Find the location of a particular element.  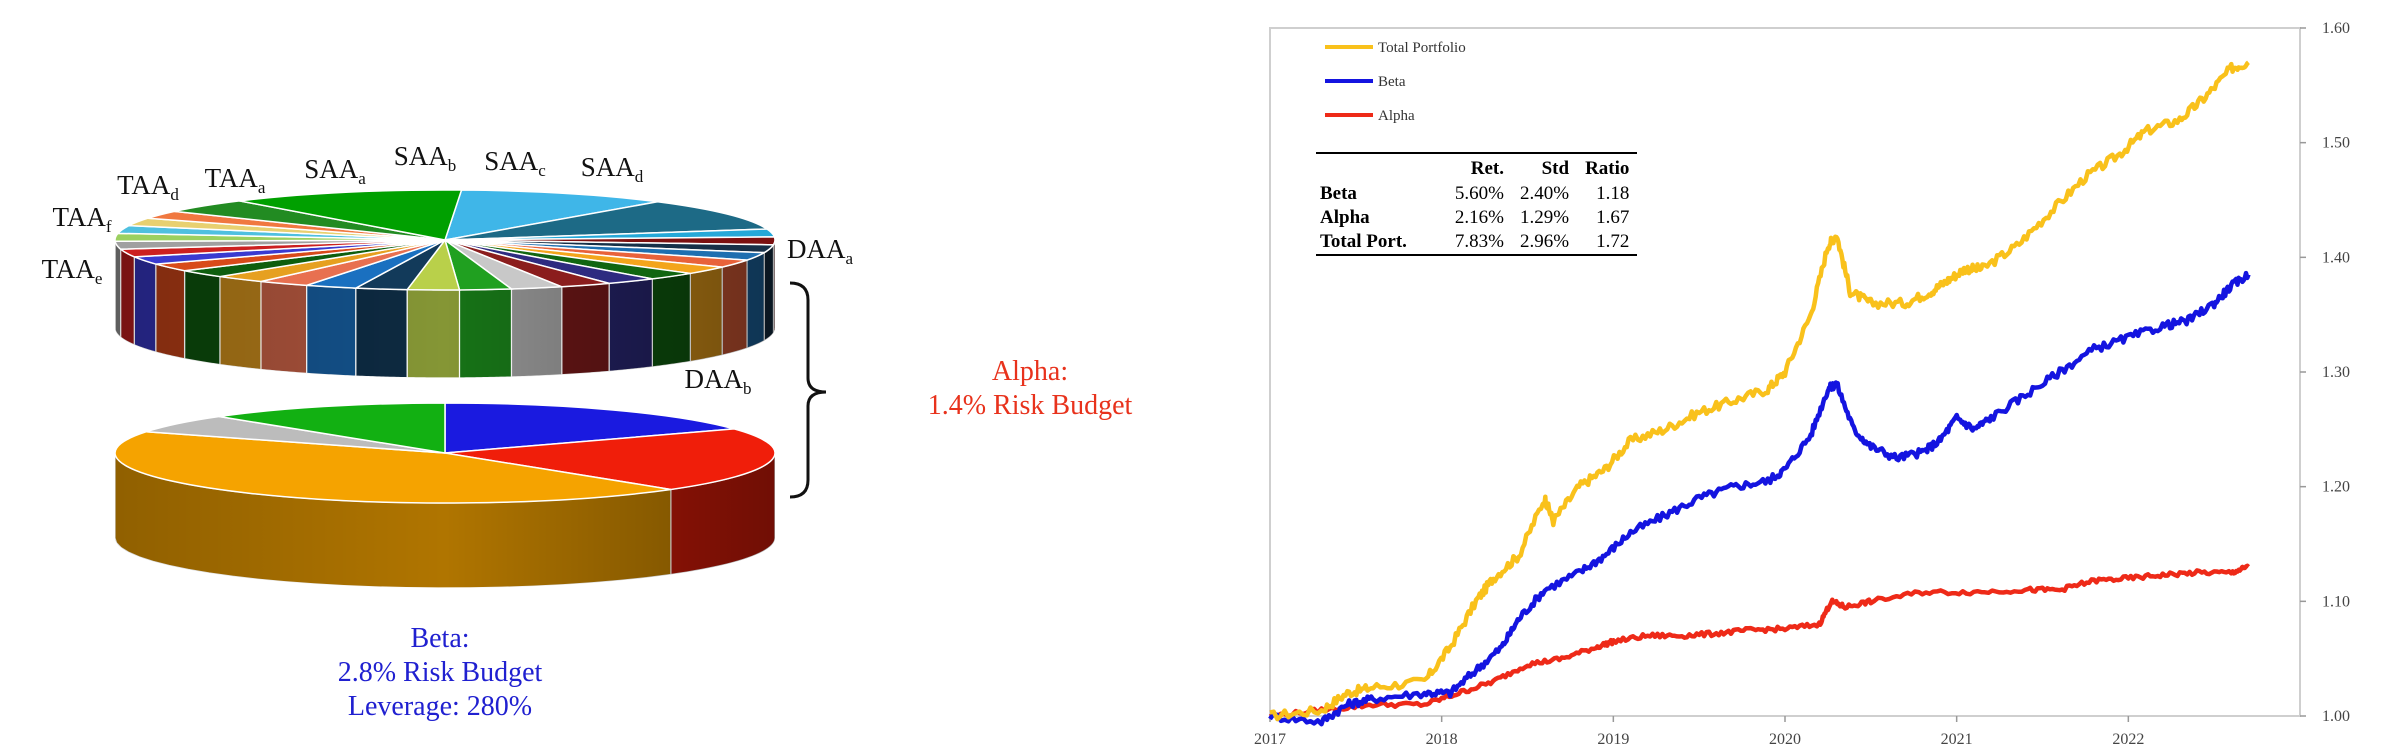

x-tick-label: 2018 is located at coordinates (1442, 739).